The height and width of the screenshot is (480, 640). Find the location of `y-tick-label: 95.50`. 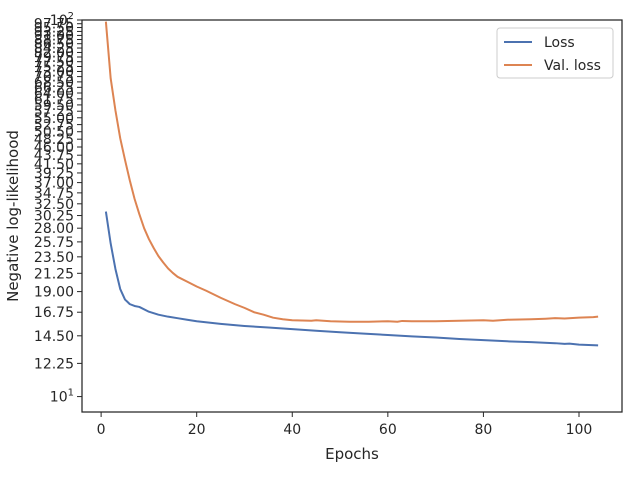

y-tick-label: 95.50 is located at coordinates (54, 29).